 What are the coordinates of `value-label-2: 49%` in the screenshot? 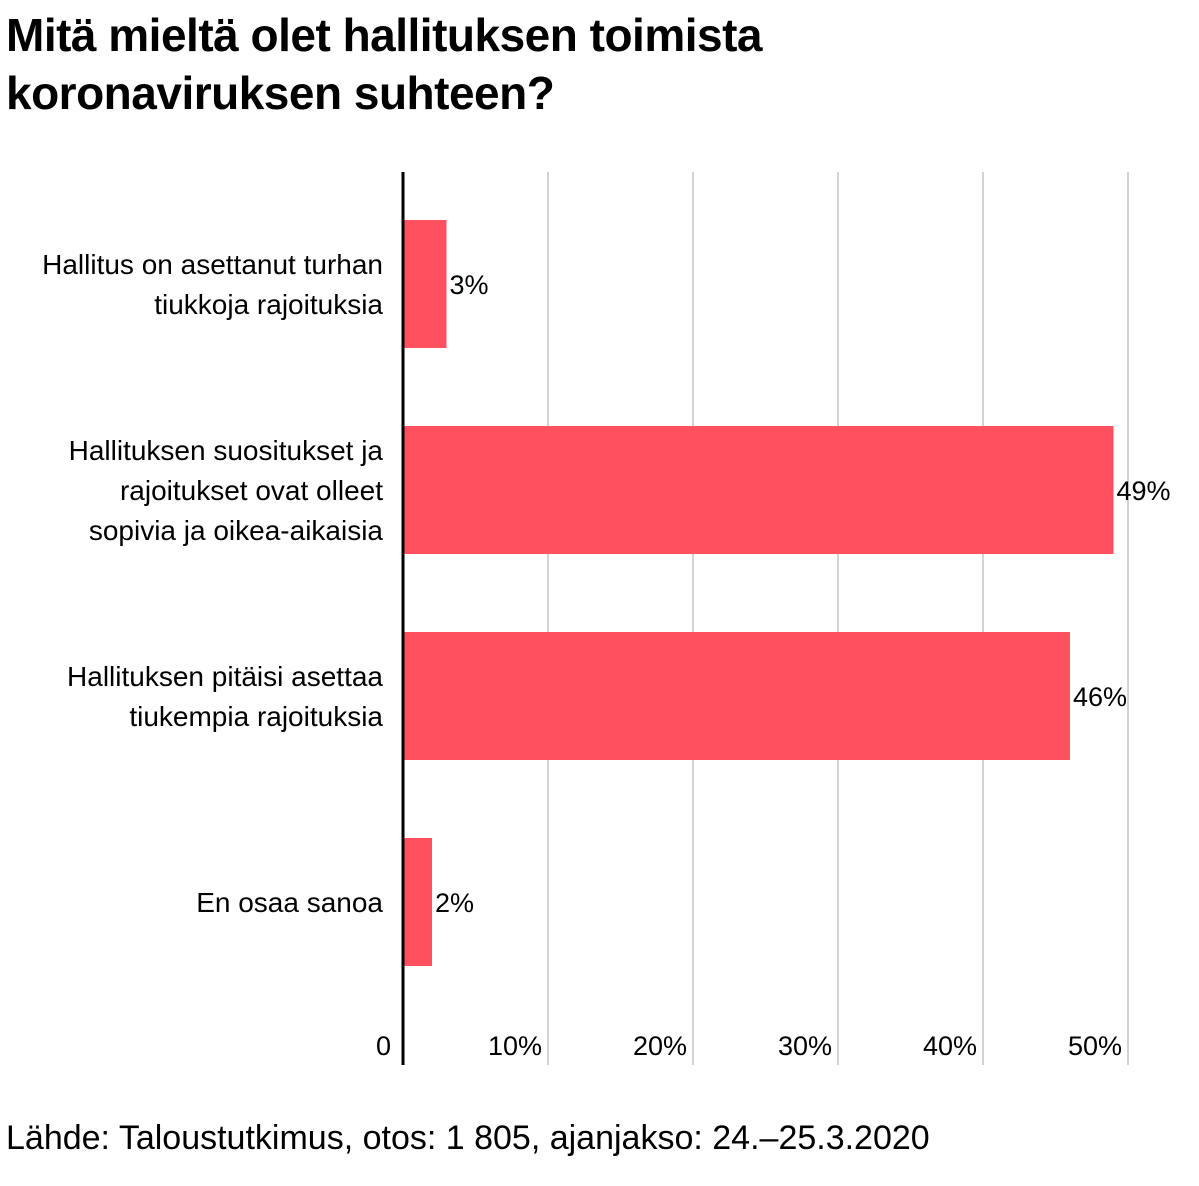 It's located at (1144, 491).